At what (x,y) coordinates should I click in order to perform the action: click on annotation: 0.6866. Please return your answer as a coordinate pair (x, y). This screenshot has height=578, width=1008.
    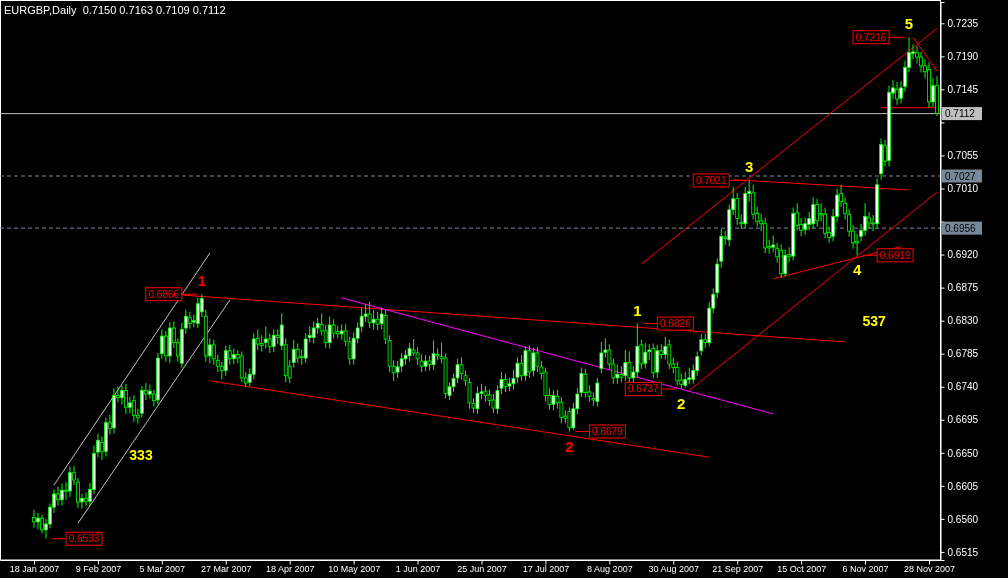
    Looking at the image, I should click on (164, 294).